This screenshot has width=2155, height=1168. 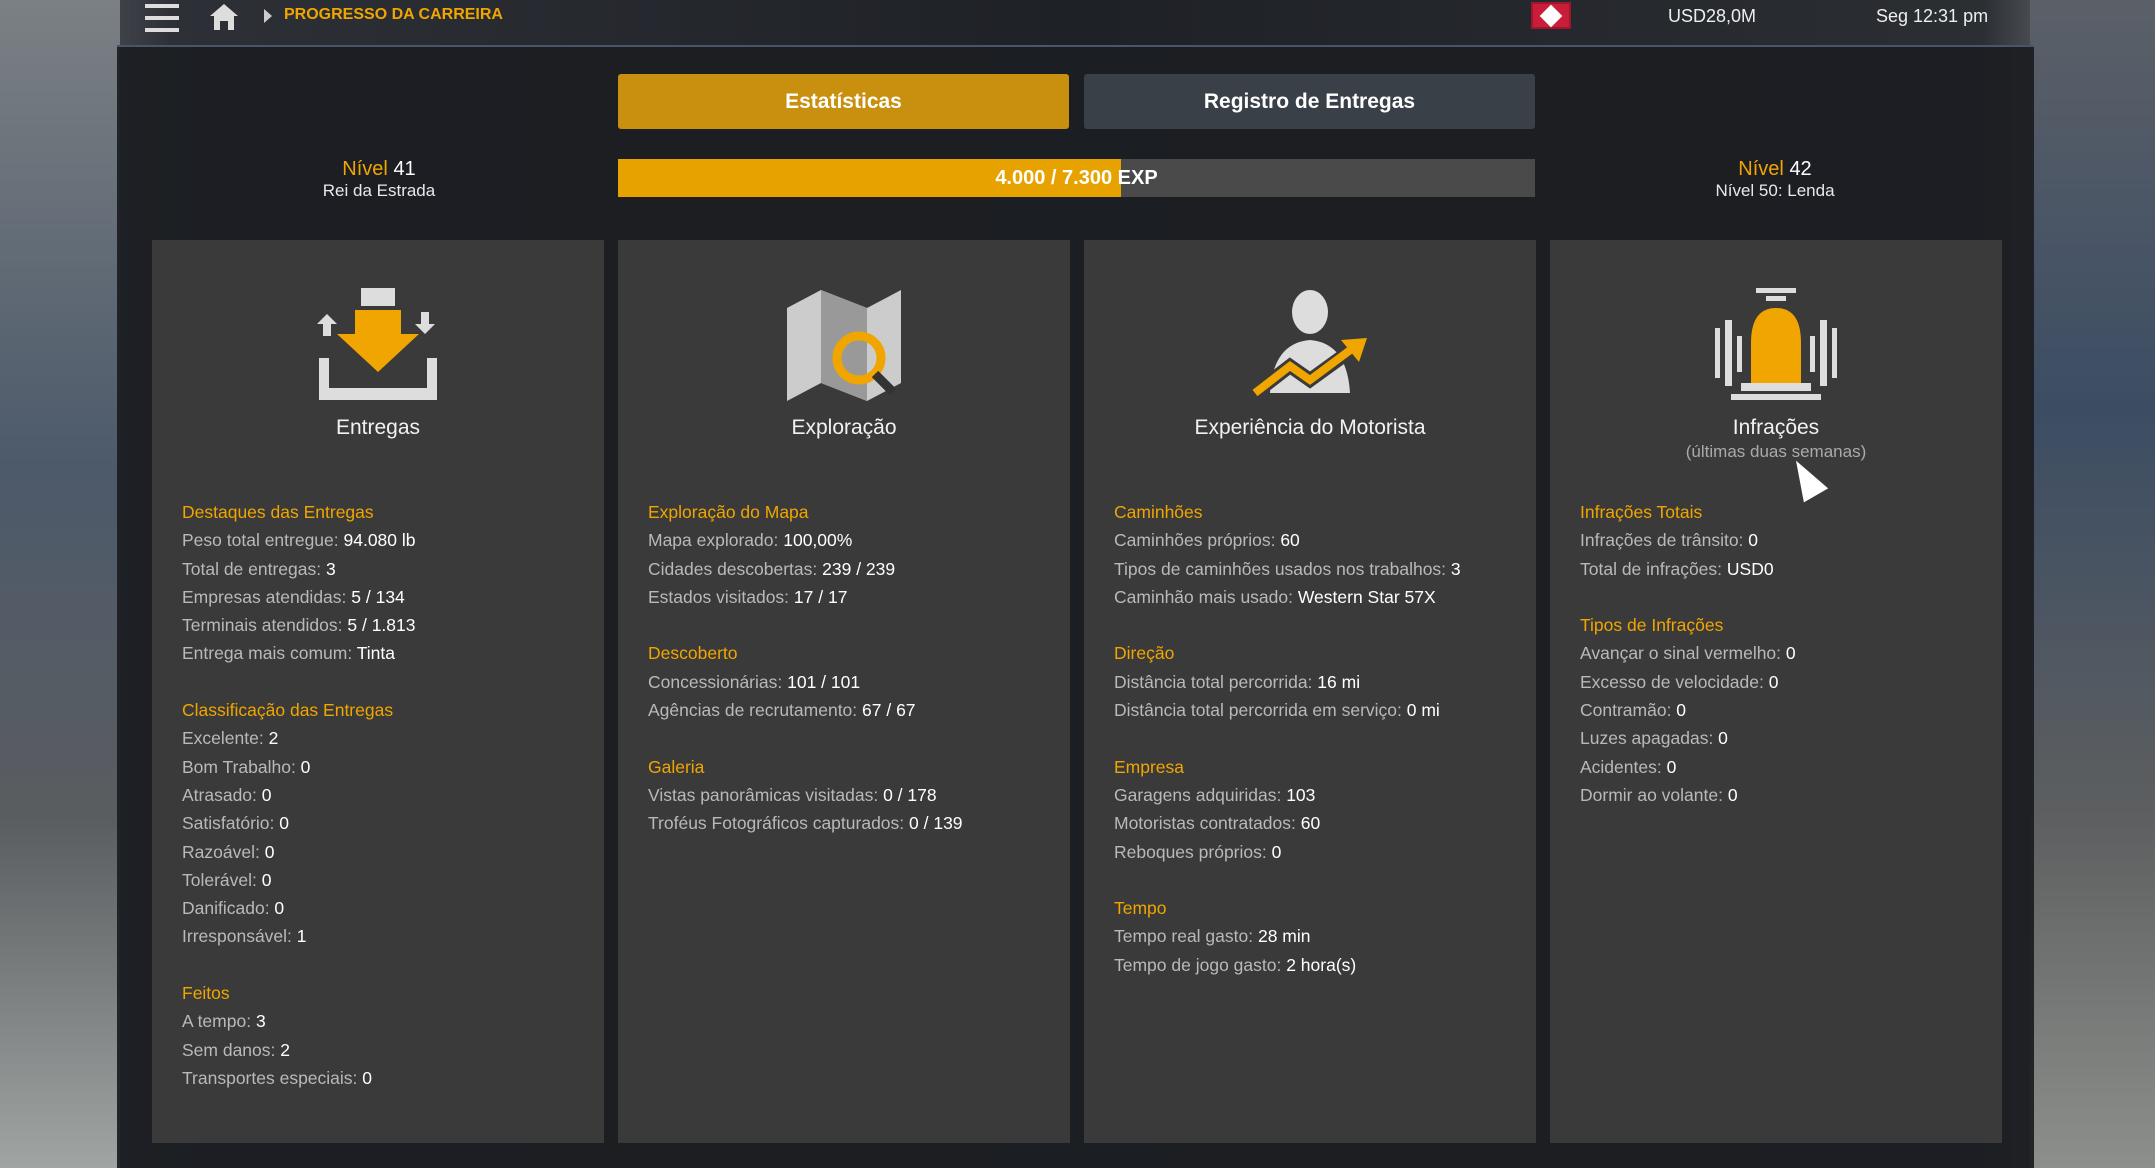 I want to click on stat-row: Satisfatório: 0, so click(x=388, y=823).